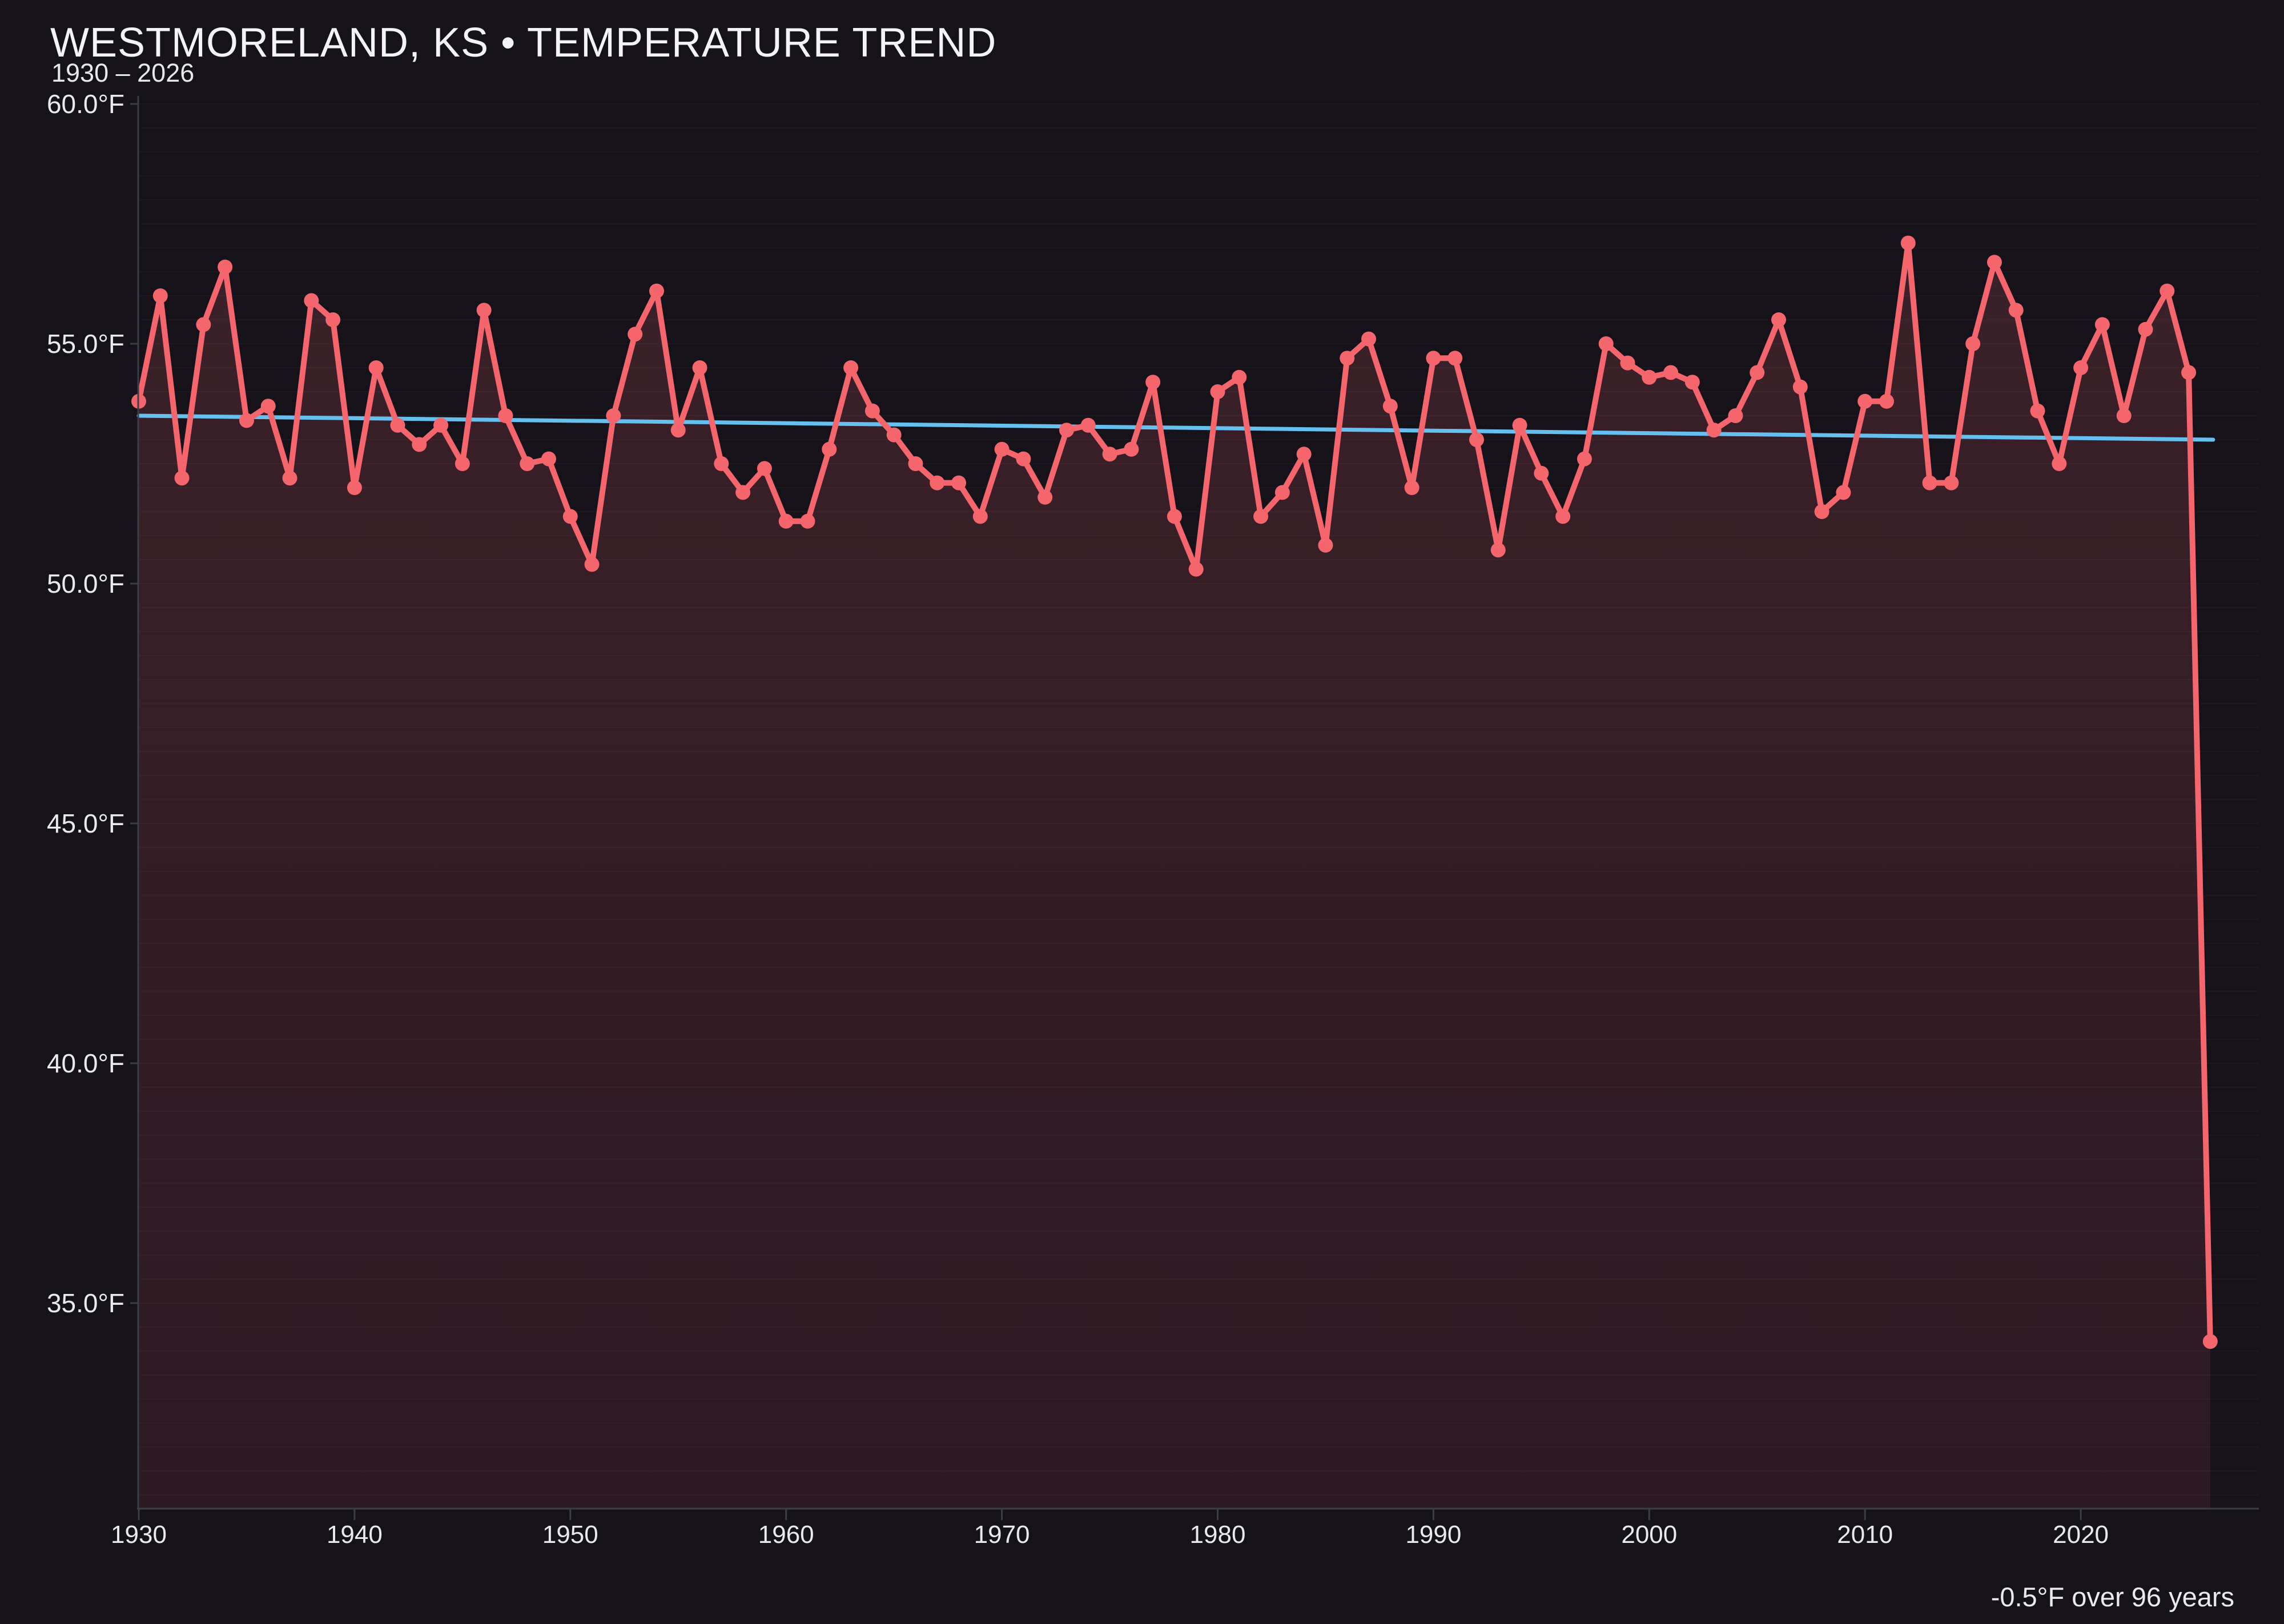 Image resolution: width=2284 pixels, height=1624 pixels. I want to click on y-axis-tick-label: 55.0°F, so click(85, 344).